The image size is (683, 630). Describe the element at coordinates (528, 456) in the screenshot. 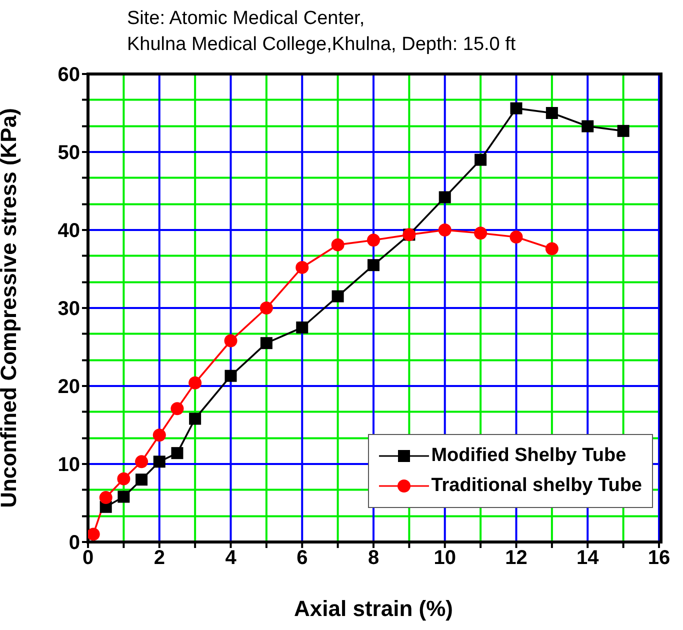

I see `legend-label: Modified Shelby Tube` at that location.